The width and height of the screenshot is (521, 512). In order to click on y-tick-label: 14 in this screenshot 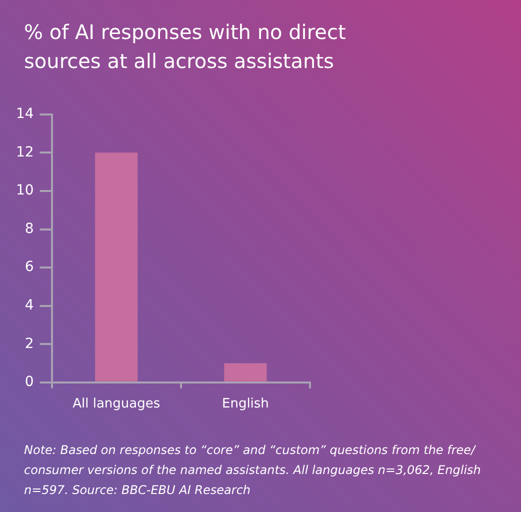, I will do `click(25, 114)`.